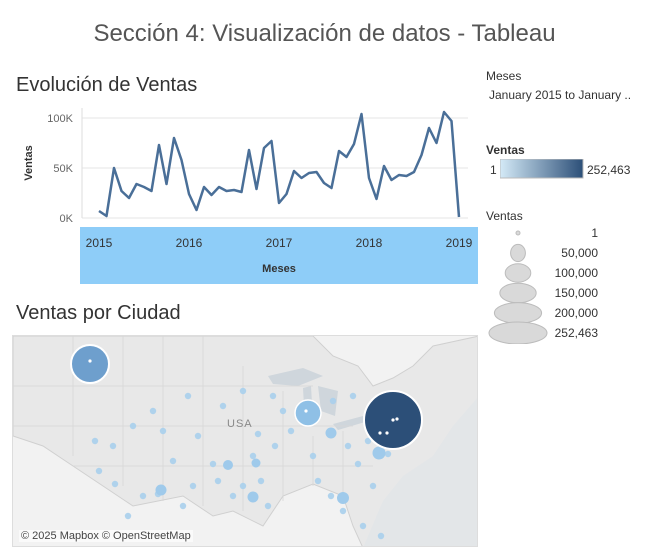 This screenshot has height=559, width=649. I want to click on city-bubble-seattle, so click(90, 364).